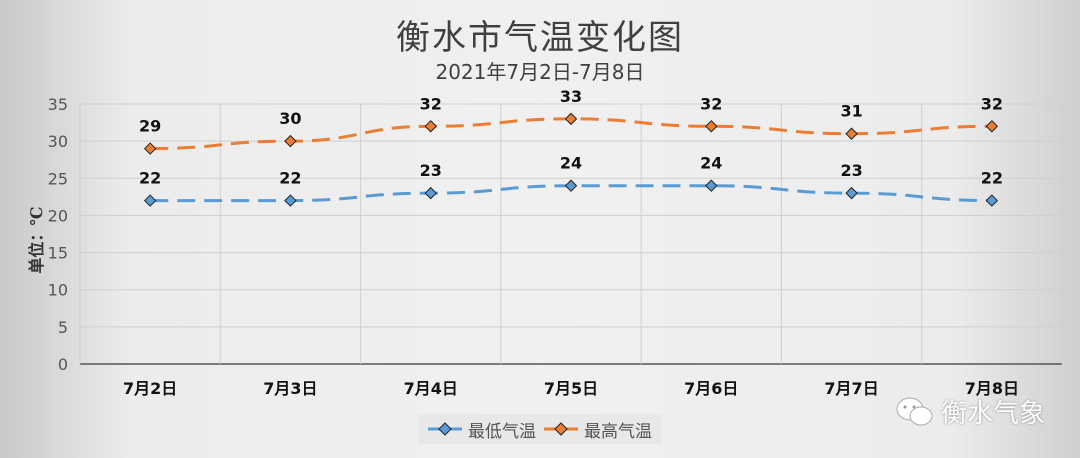 The width and height of the screenshot is (1080, 458). Describe the element at coordinates (540, 38) in the screenshot. I see `chart-title: 衡水市气温变化图` at that location.